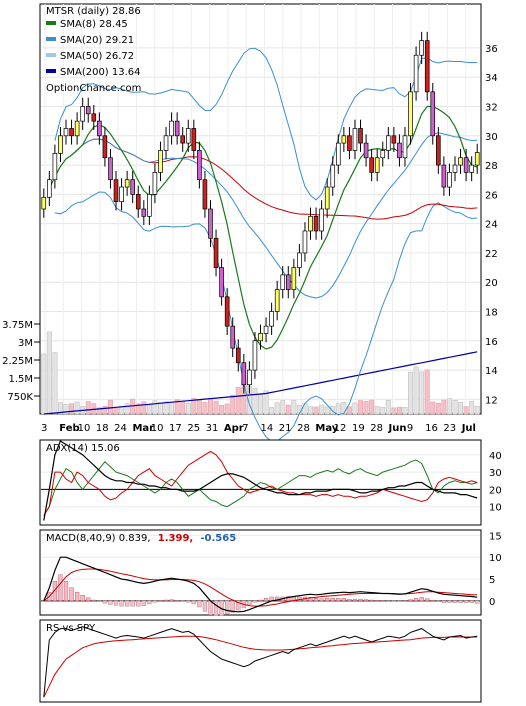  Describe the element at coordinates (410, 428) in the screenshot. I see `x-tick-label: 9` at that location.